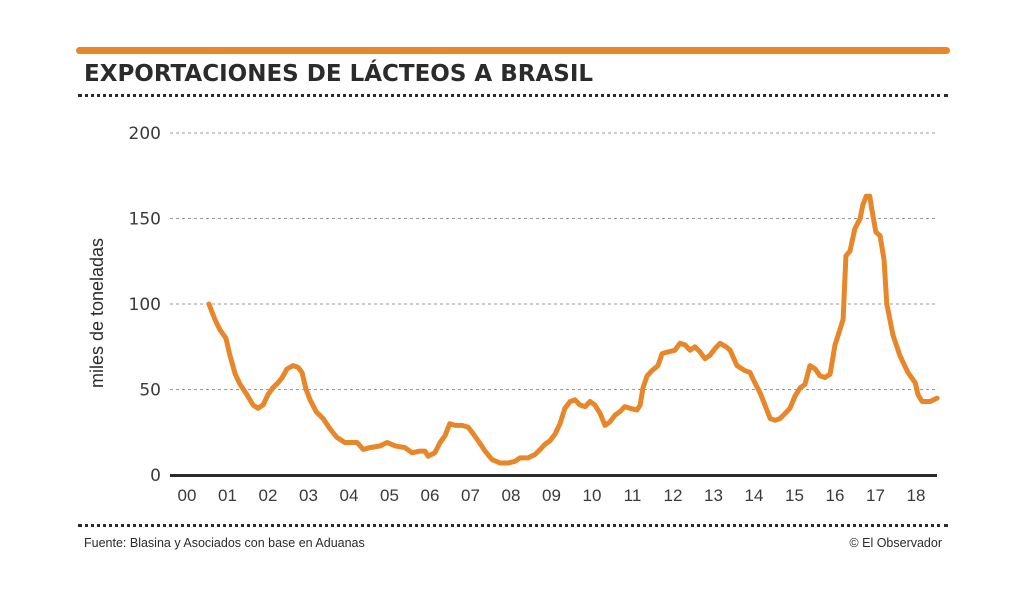  Describe the element at coordinates (895, 543) in the screenshot. I see `copyright-credit: © El Observador` at that location.